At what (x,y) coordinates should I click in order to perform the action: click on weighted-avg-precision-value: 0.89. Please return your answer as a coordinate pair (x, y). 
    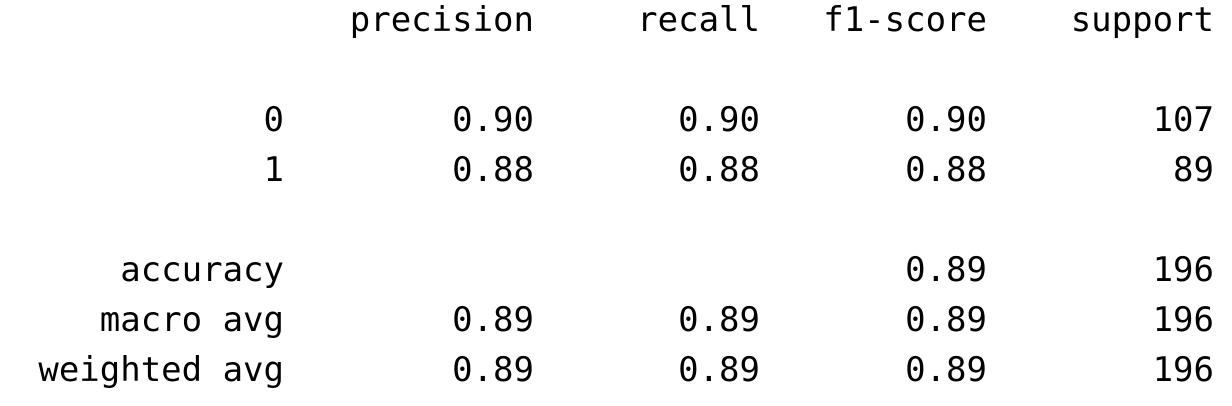
    Looking at the image, I should click on (493, 370).